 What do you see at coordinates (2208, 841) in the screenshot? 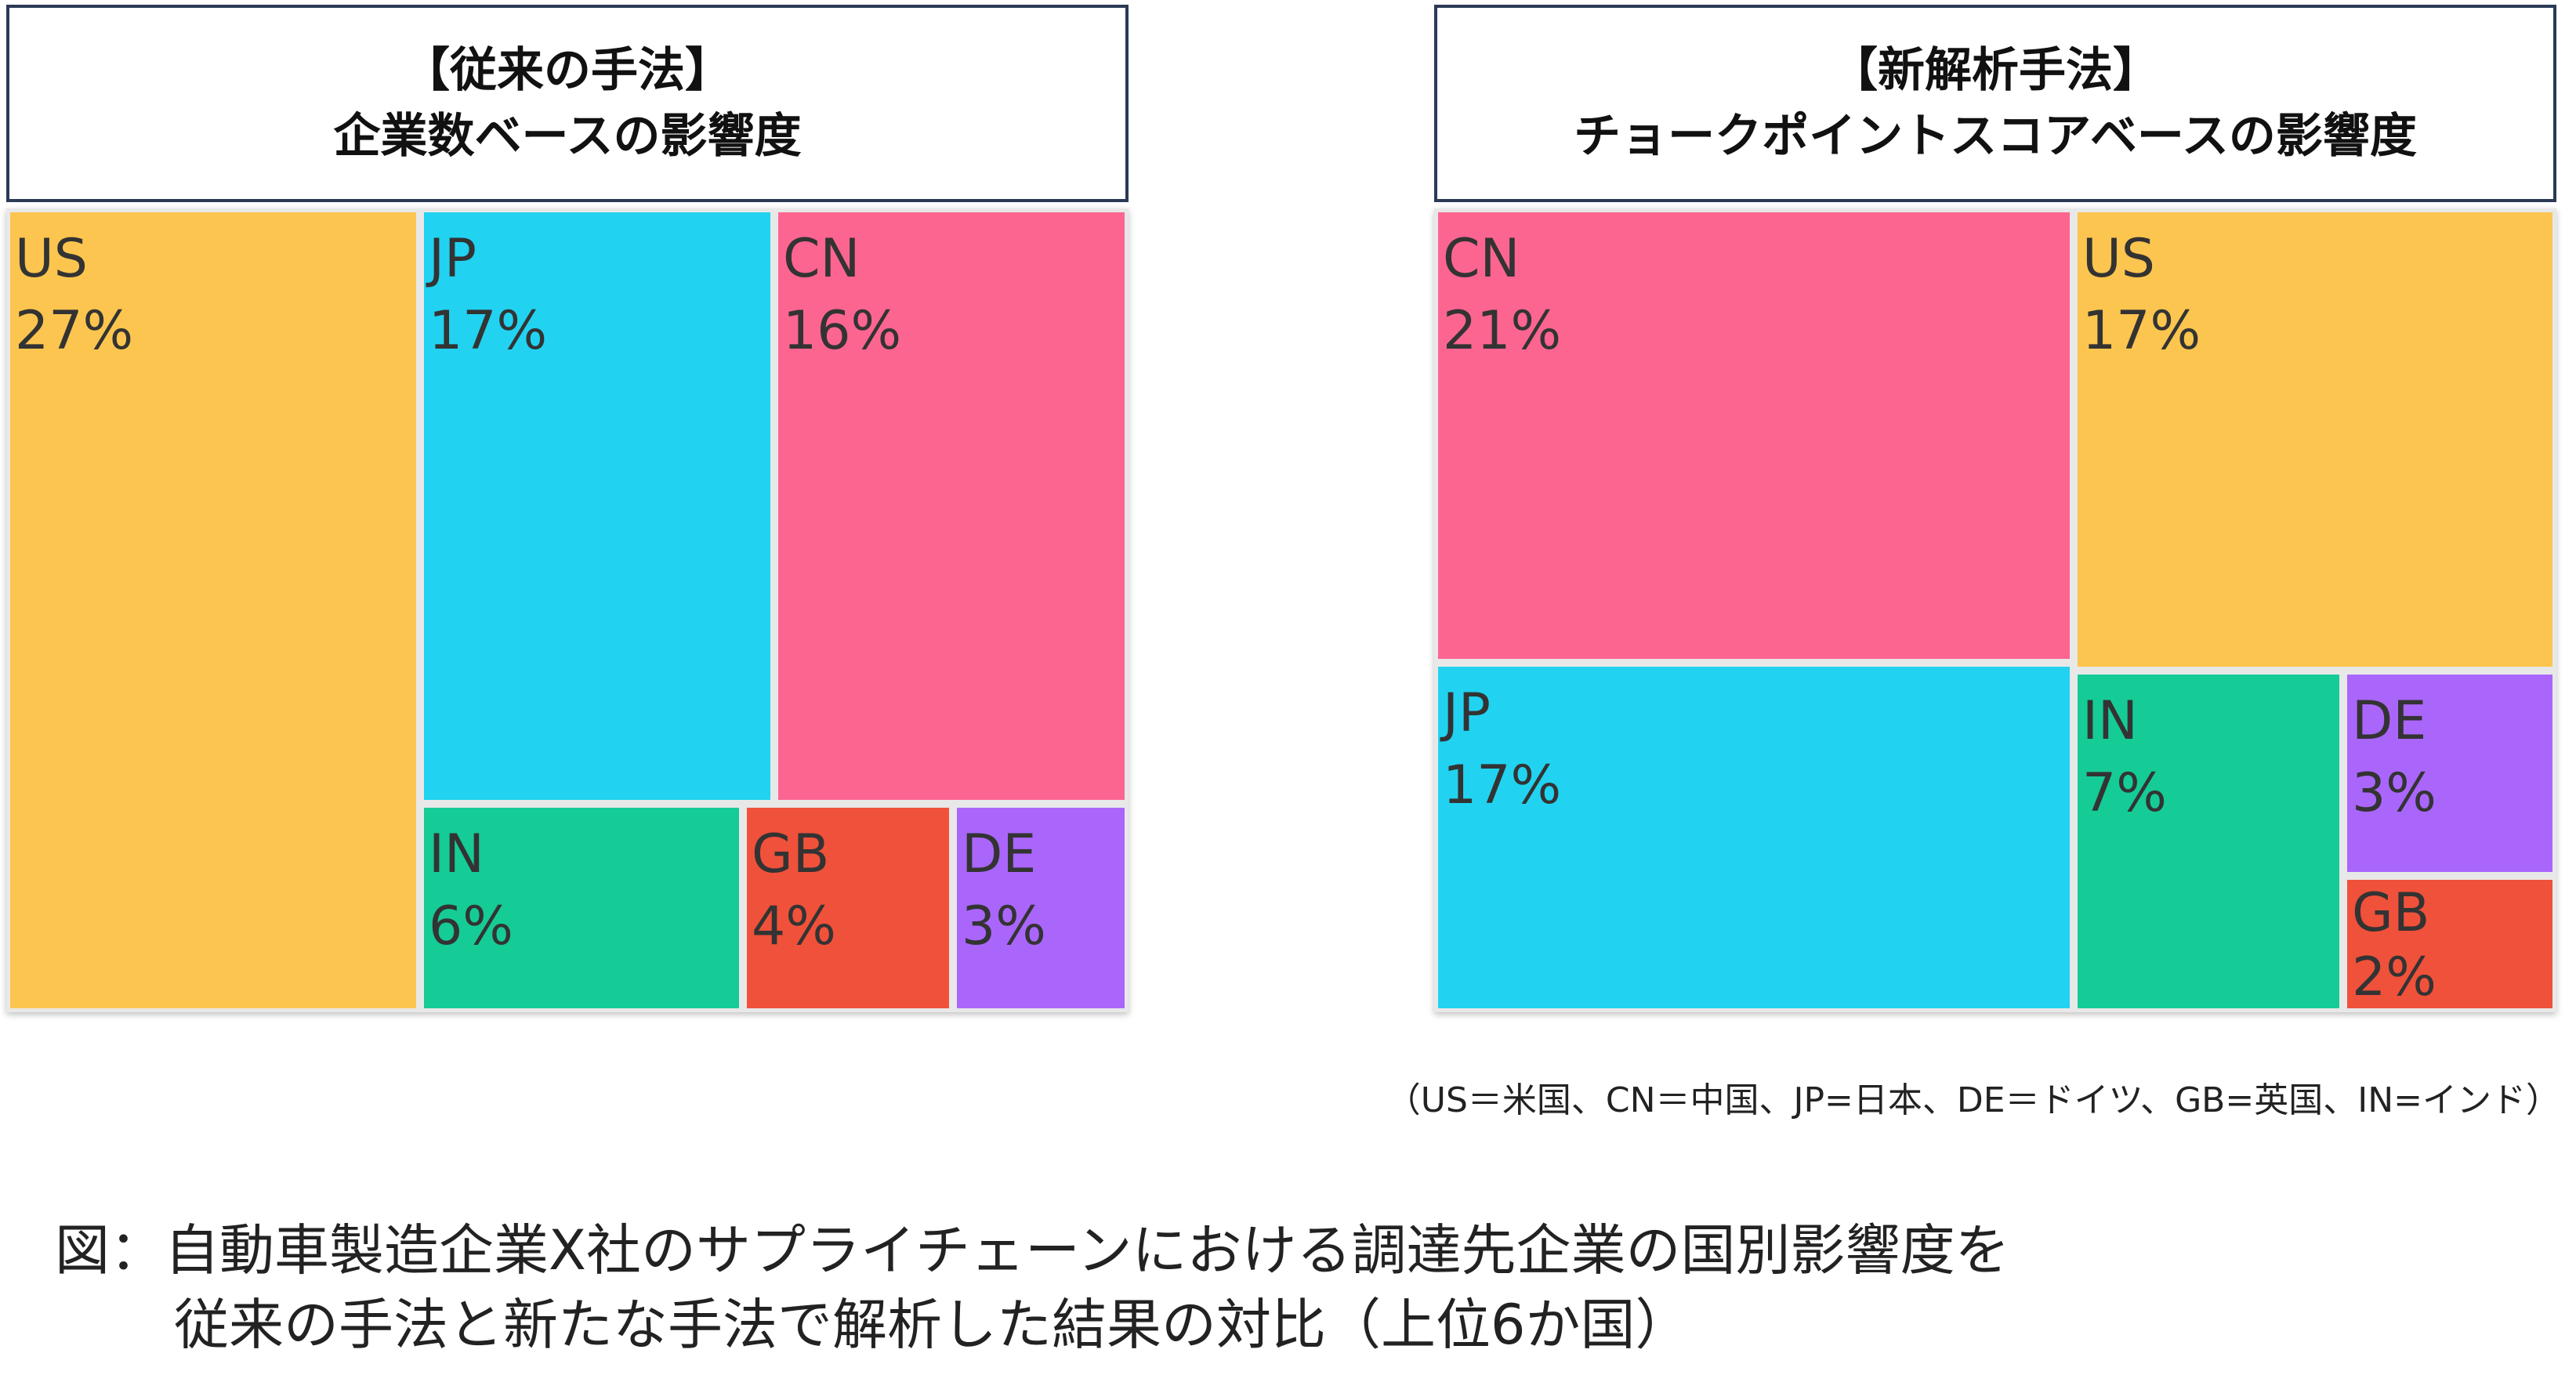
I see `tile-in: IN 7%` at bounding box center [2208, 841].